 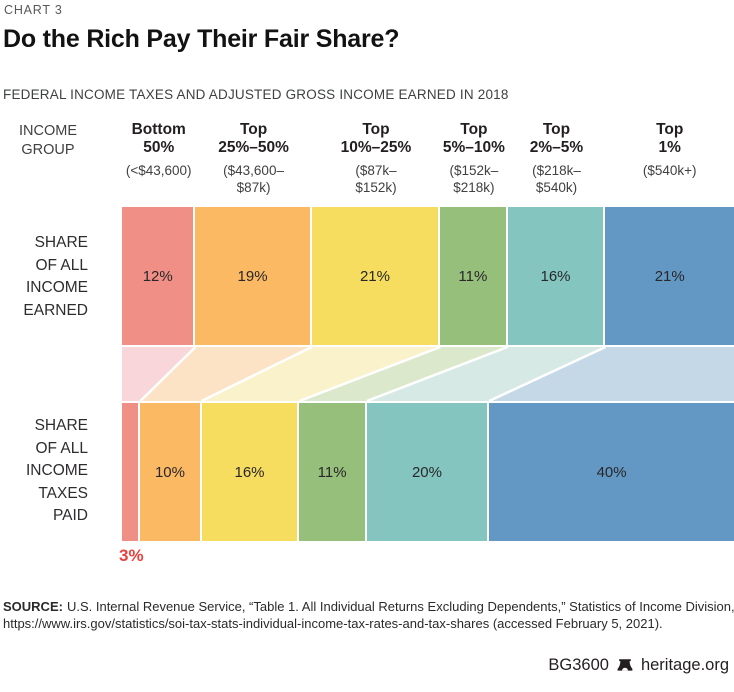 What do you see at coordinates (684, 665) in the screenshot?
I see `footer-site: heritage.org` at bounding box center [684, 665].